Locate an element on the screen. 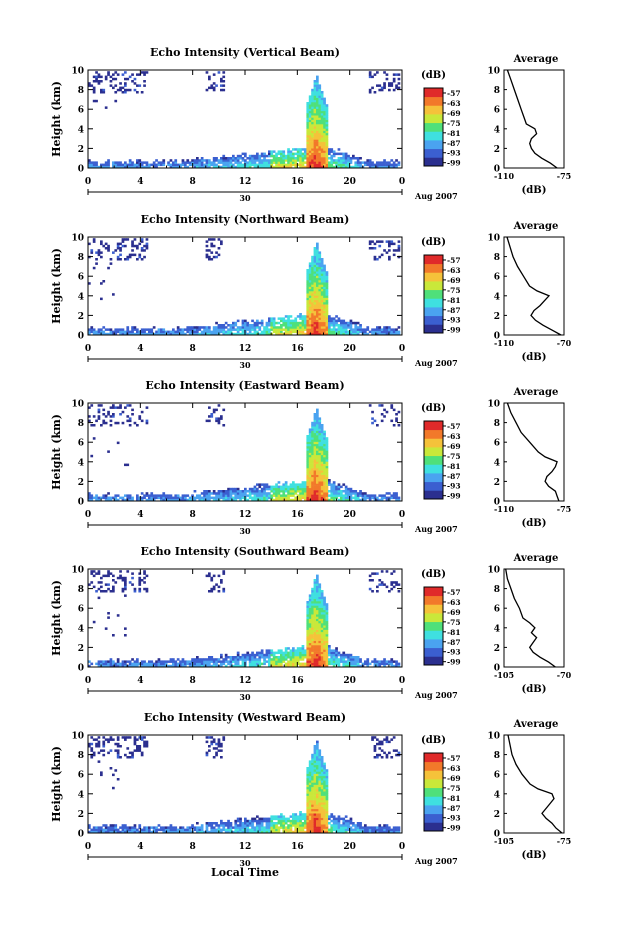 The width and height of the screenshot is (620, 929). day-label: 30 is located at coordinates (245, 697).